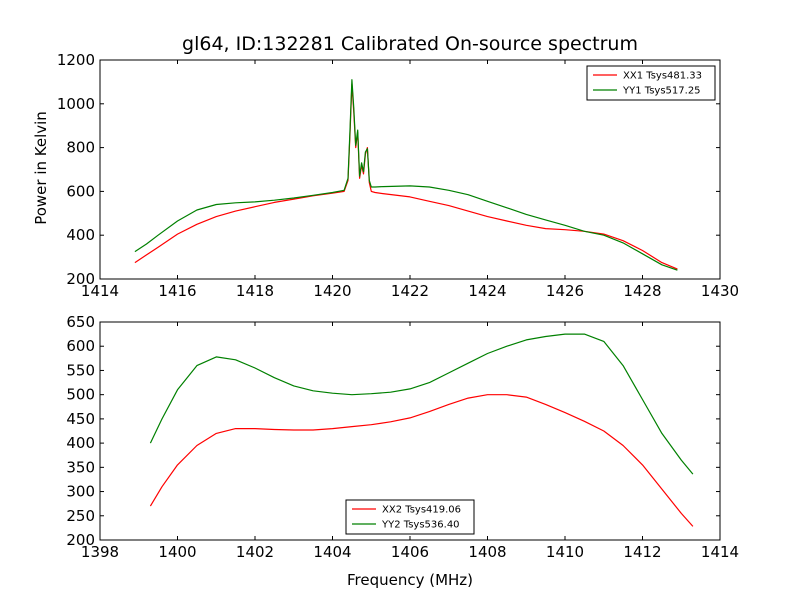 Image resolution: width=800 pixels, height=600 pixels. Describe the element at coordinates (720, 291) in the screenshot. I see `top-x-tick-label: 1430` at that location.